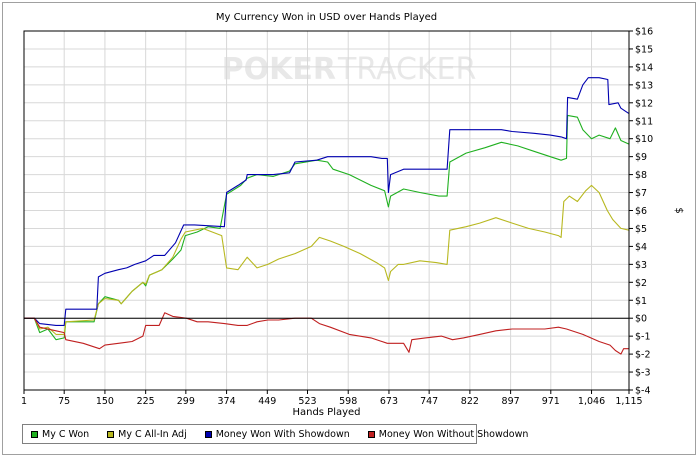 The width and height of the screenshot is (700, 459). I want to click on x-tick-label: 449, so click(267, 401).